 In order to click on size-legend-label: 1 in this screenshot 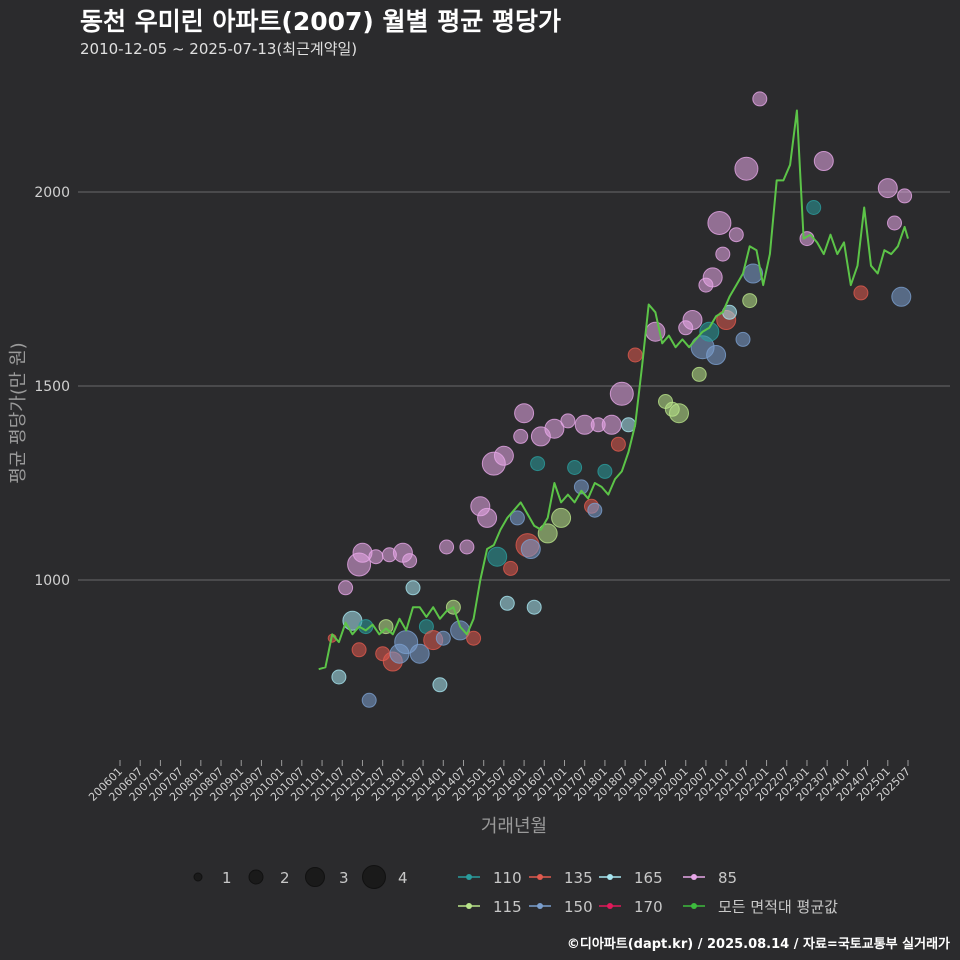, I will do `click(227, 878)`.